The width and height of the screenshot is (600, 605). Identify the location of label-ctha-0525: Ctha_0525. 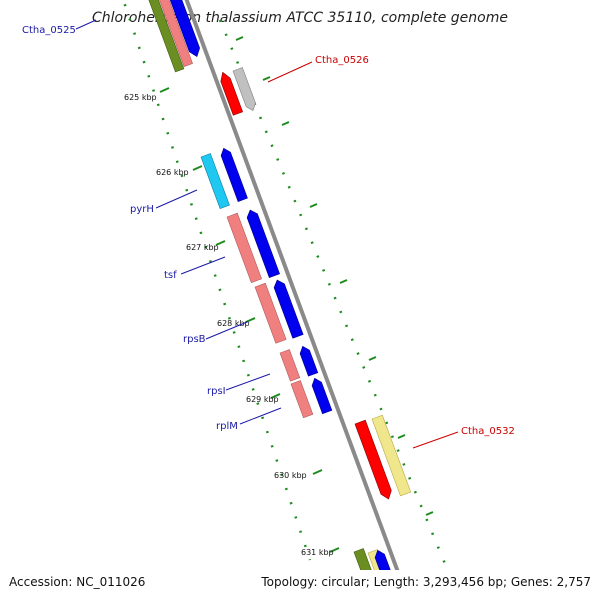
(49, 30).